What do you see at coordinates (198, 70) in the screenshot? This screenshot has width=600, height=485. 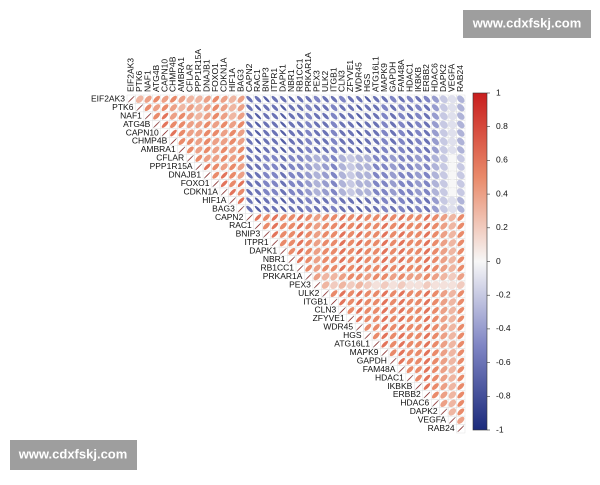 I see `column-label: PPP1R15A` at bounding box center [198, 70].